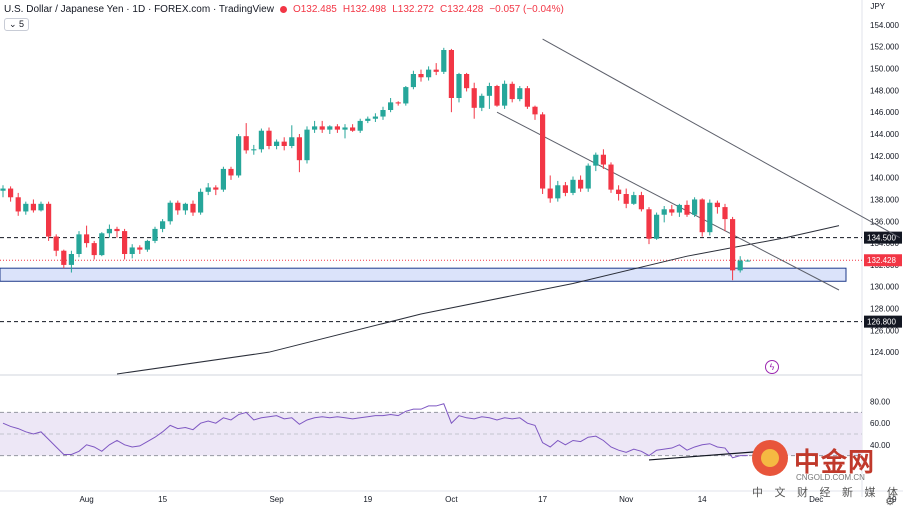 The width and height of the screenshot is (903, 510). What do you see at coordinates (526, 9) in the screenshot?
I see `ohlc-change: −0.057 (−0.04%)` at bounding box center [526, 9].